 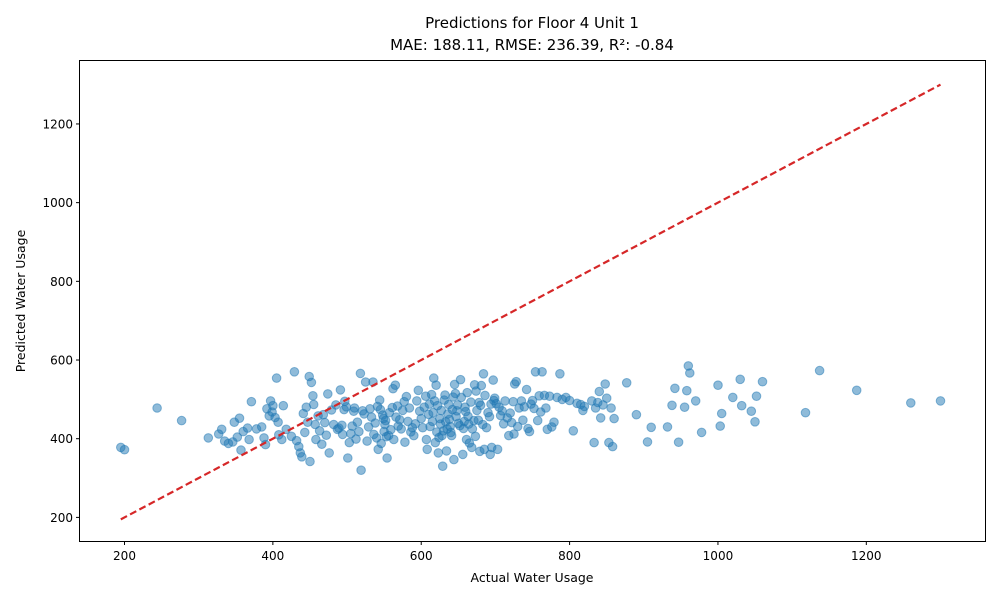 What do you see at coordinates (61, 361) in the screenshot?
I see `y-tick-label: 600` at bounding box center [61, 361].